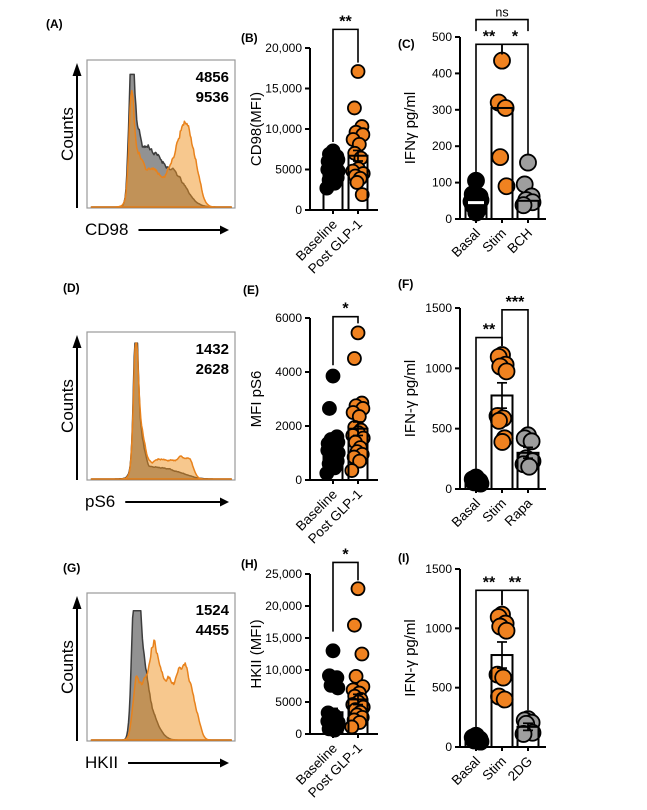 This screenshot has width=647, height=810. I want to click on panel-label: (D), so click(71, 288).